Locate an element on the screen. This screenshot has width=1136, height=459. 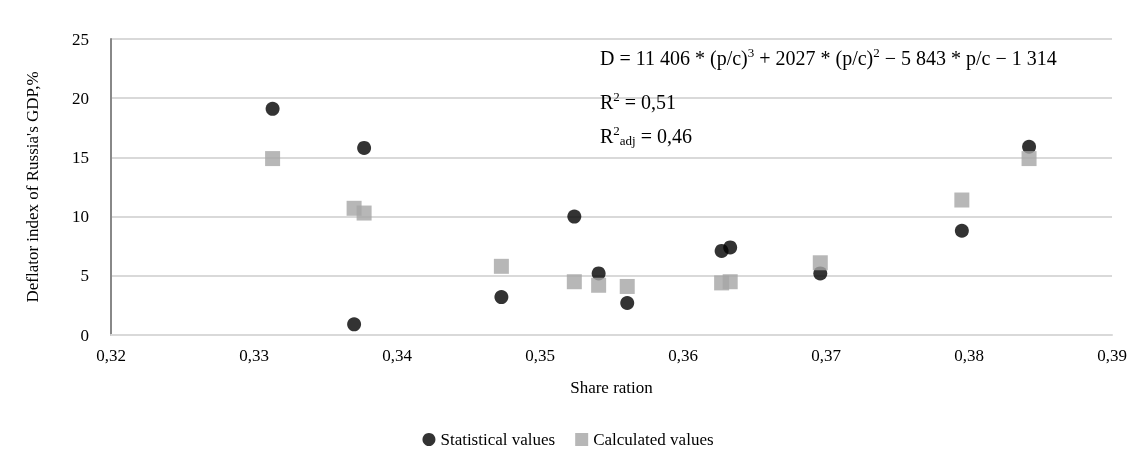
x-tick-label: 0,35 is located at coordinates (540, 355).